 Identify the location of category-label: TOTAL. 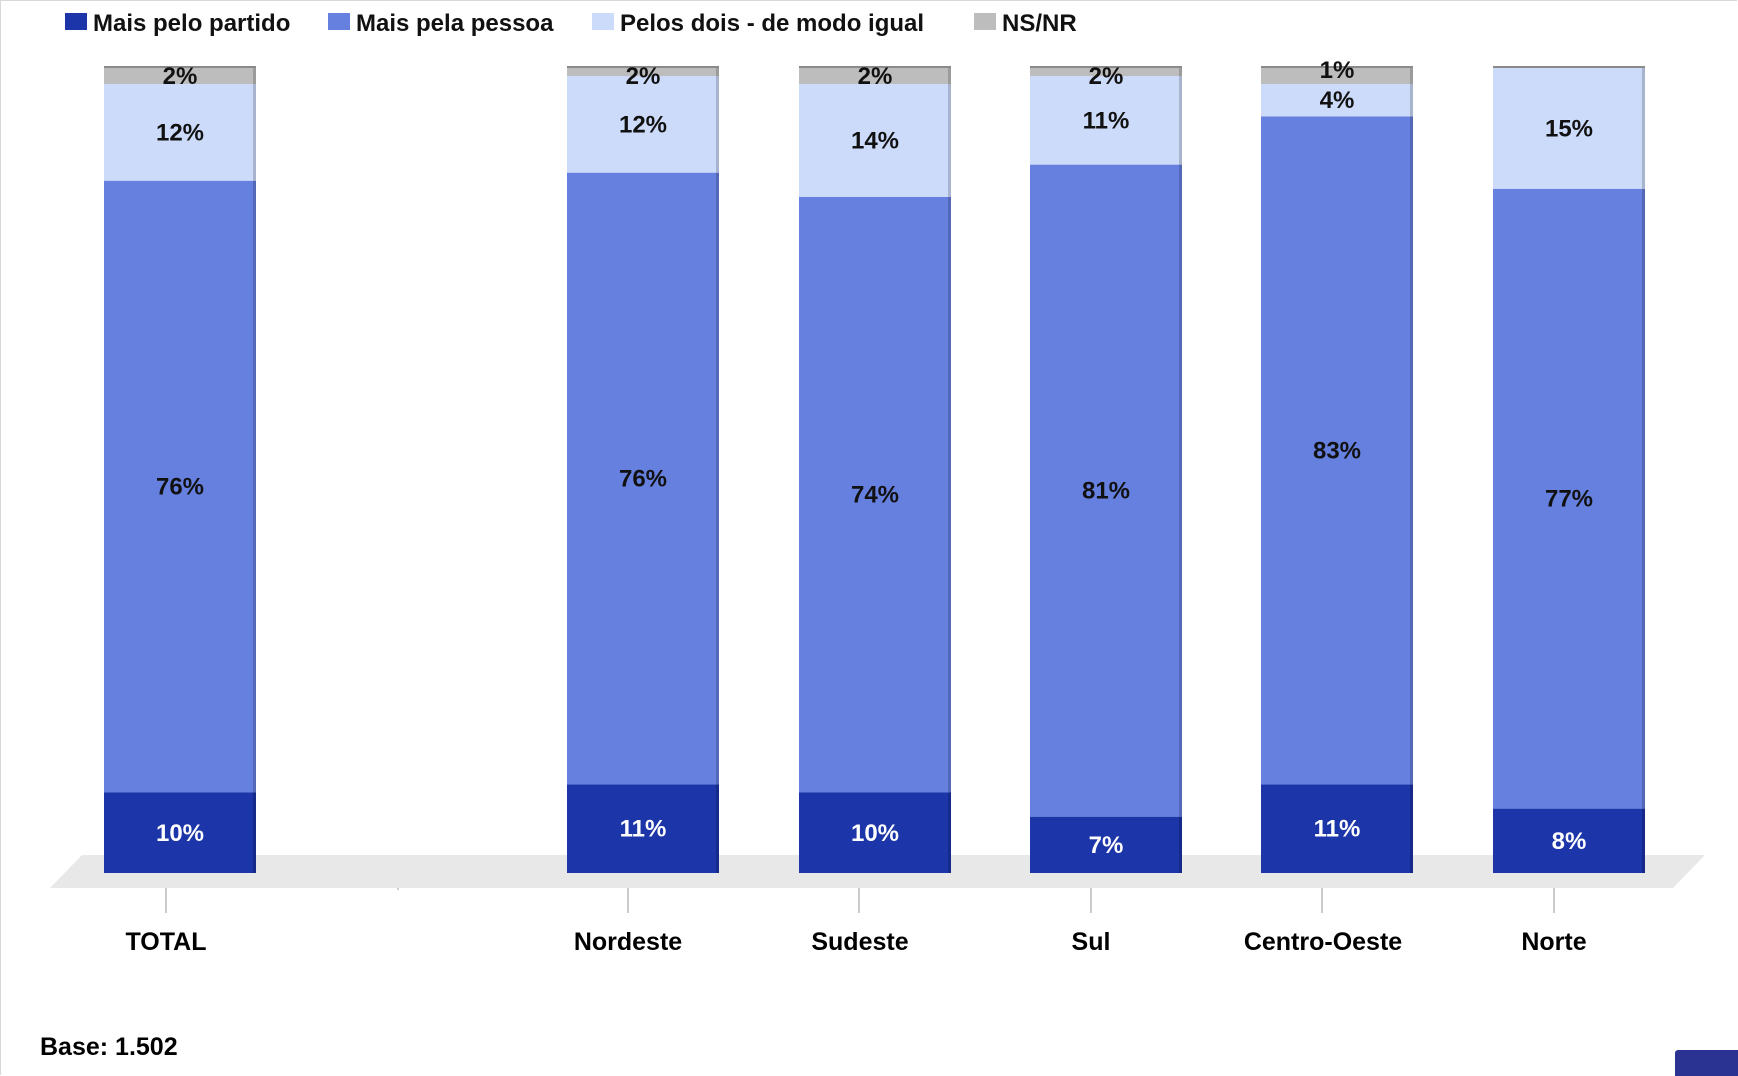
(165, 942).